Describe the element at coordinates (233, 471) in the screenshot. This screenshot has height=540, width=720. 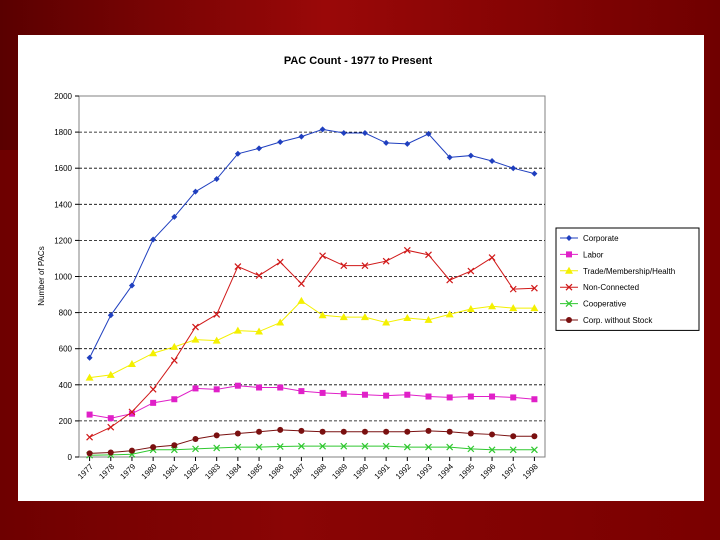
I see `x-tick-label: 1984` at that location.